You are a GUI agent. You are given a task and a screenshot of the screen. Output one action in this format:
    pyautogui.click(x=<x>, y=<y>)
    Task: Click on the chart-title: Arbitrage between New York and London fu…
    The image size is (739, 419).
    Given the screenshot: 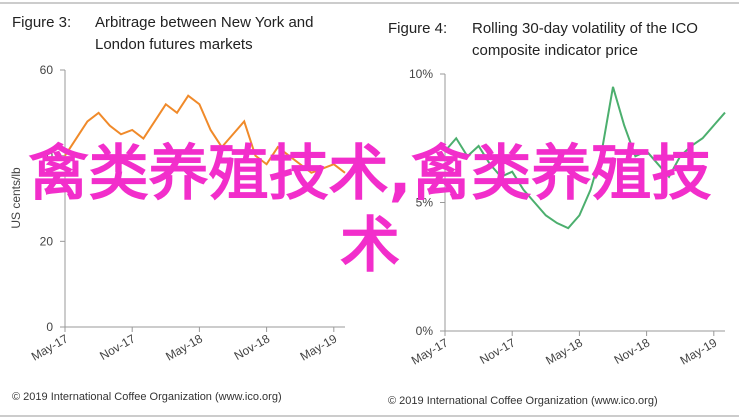 What is the action you would take?
    pyautogui.click(x=204, y=33)
    